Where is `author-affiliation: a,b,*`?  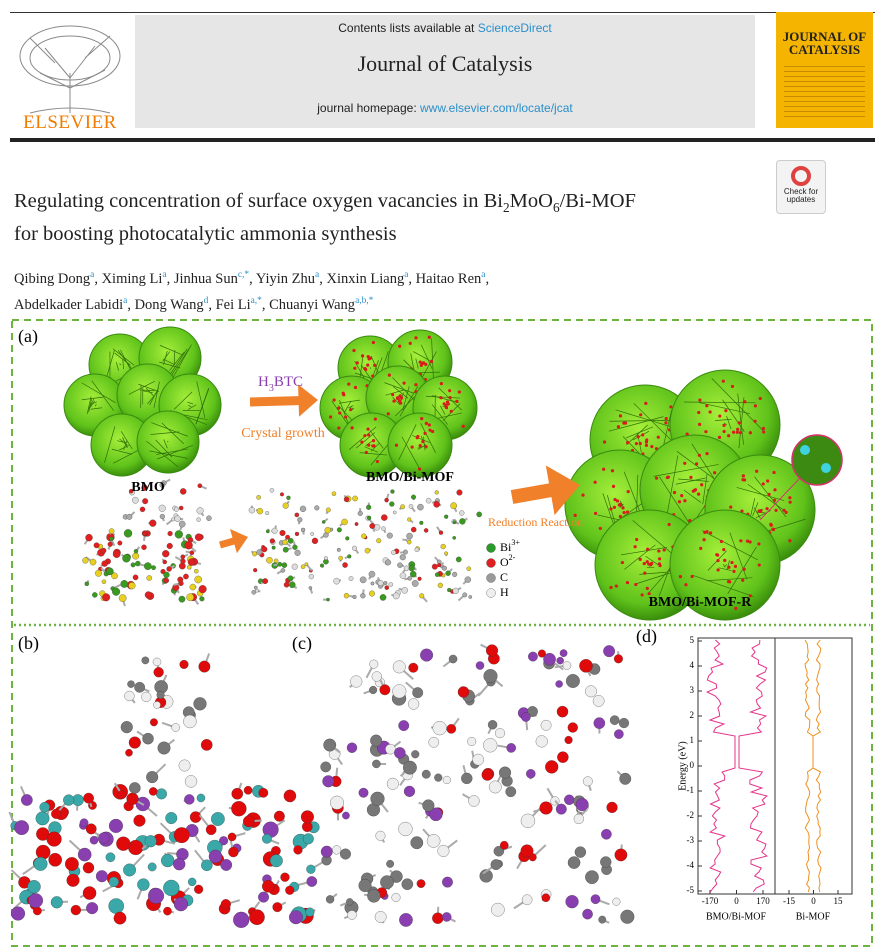
author-affiliation: a,b,* is located at coordinates (364, 300).